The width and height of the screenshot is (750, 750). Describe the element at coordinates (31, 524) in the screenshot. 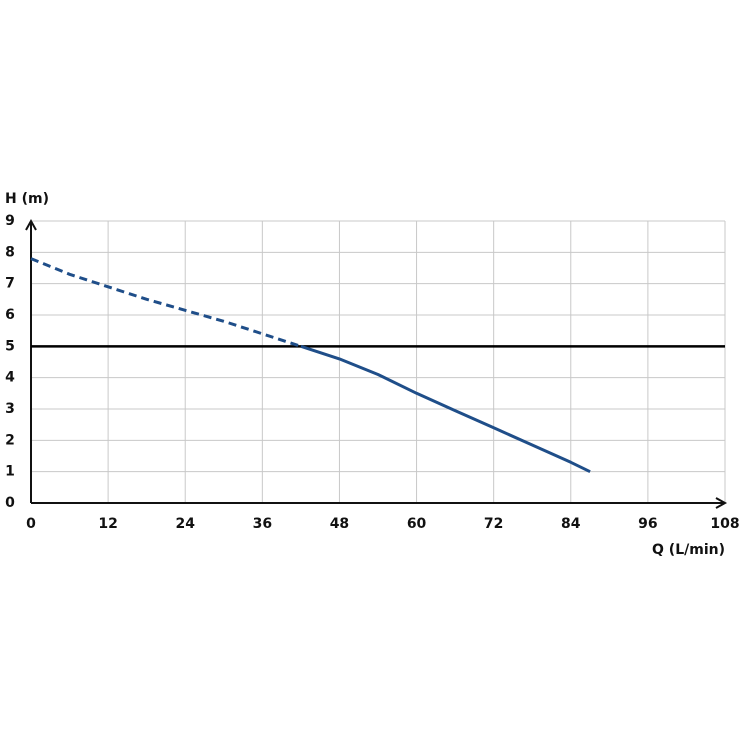

I see `x-tick-label: 0` at that location.